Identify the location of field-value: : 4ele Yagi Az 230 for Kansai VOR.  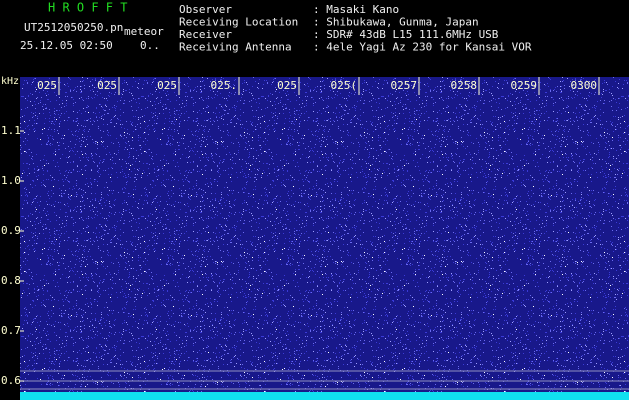
(422, 47).